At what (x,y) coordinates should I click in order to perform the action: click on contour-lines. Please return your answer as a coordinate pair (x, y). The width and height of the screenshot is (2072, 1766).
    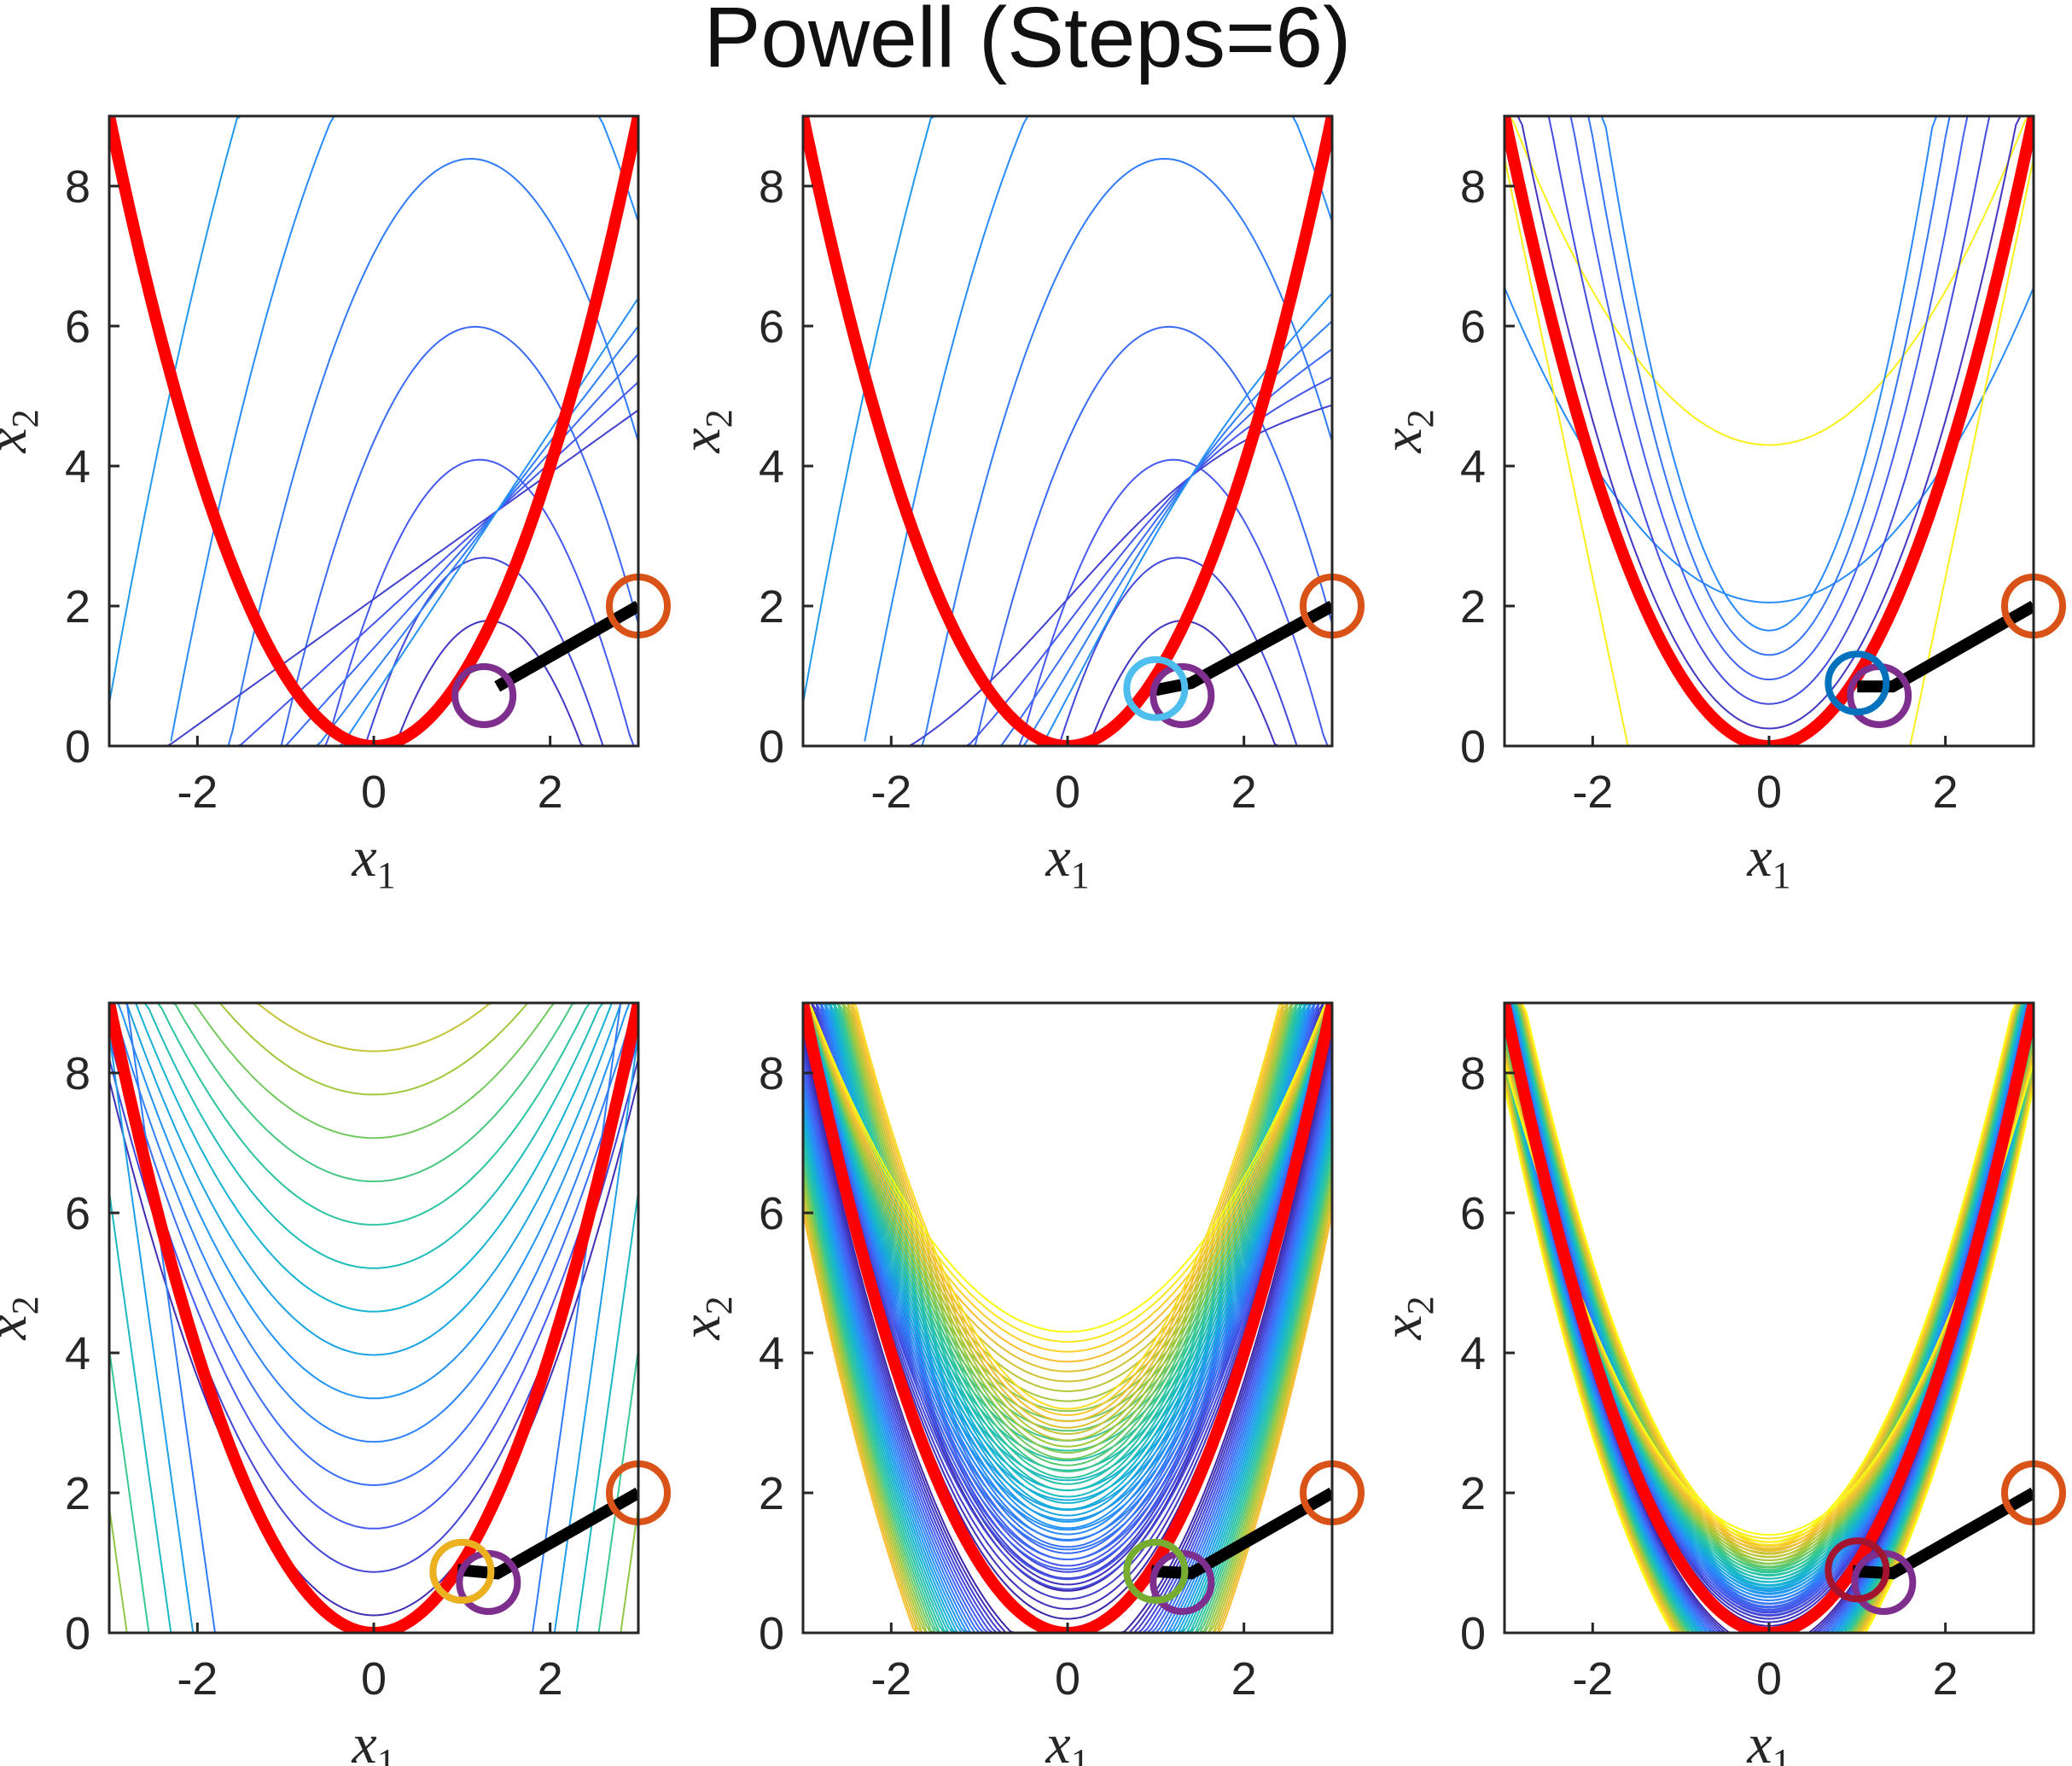
    Looking at the image, I should click on (1067, 1318).